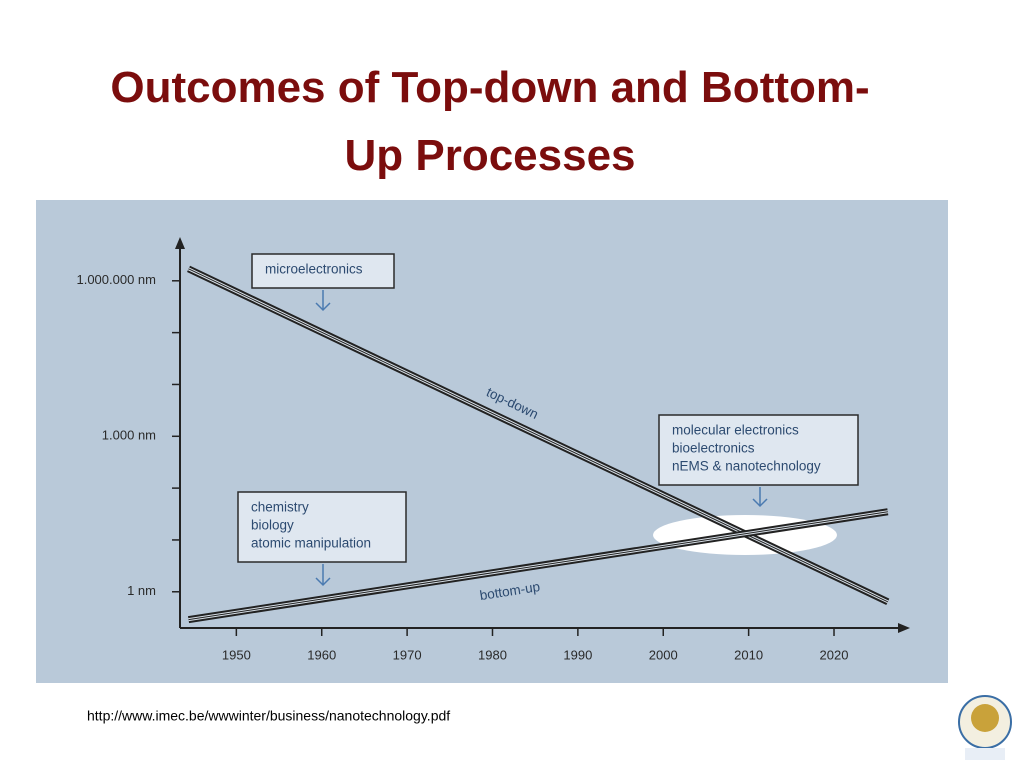 Image resolution: width=1024 pixels, height=768 pixels. Describe the element at coordinates (746, 466) in the screenshot. I see `annotation-text: nEMS & nanotechnology` at that location.